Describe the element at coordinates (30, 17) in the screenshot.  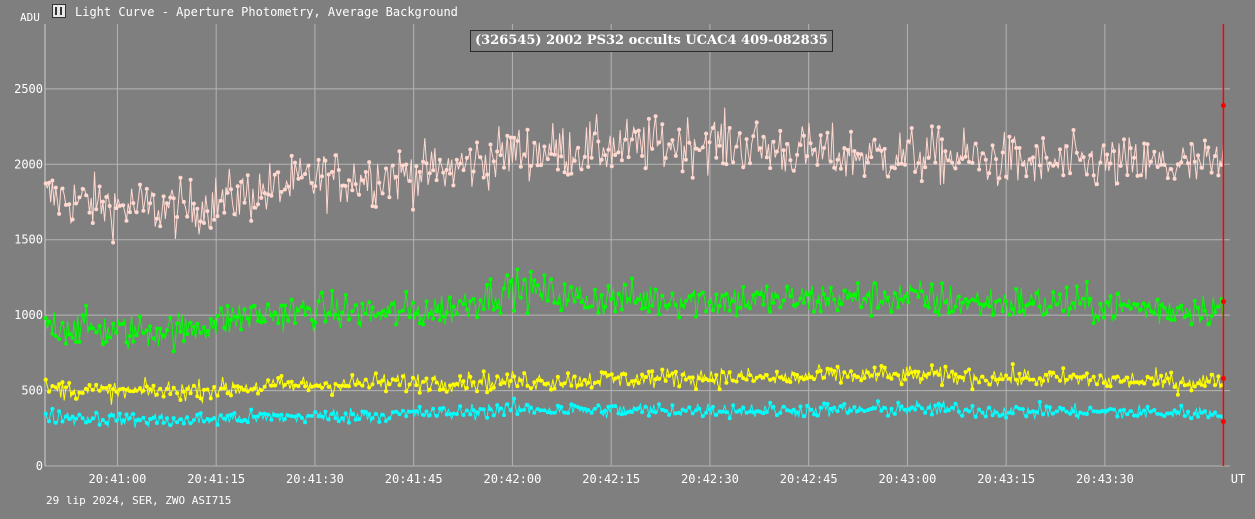
I see `y-axis-label: ADU` at that location.